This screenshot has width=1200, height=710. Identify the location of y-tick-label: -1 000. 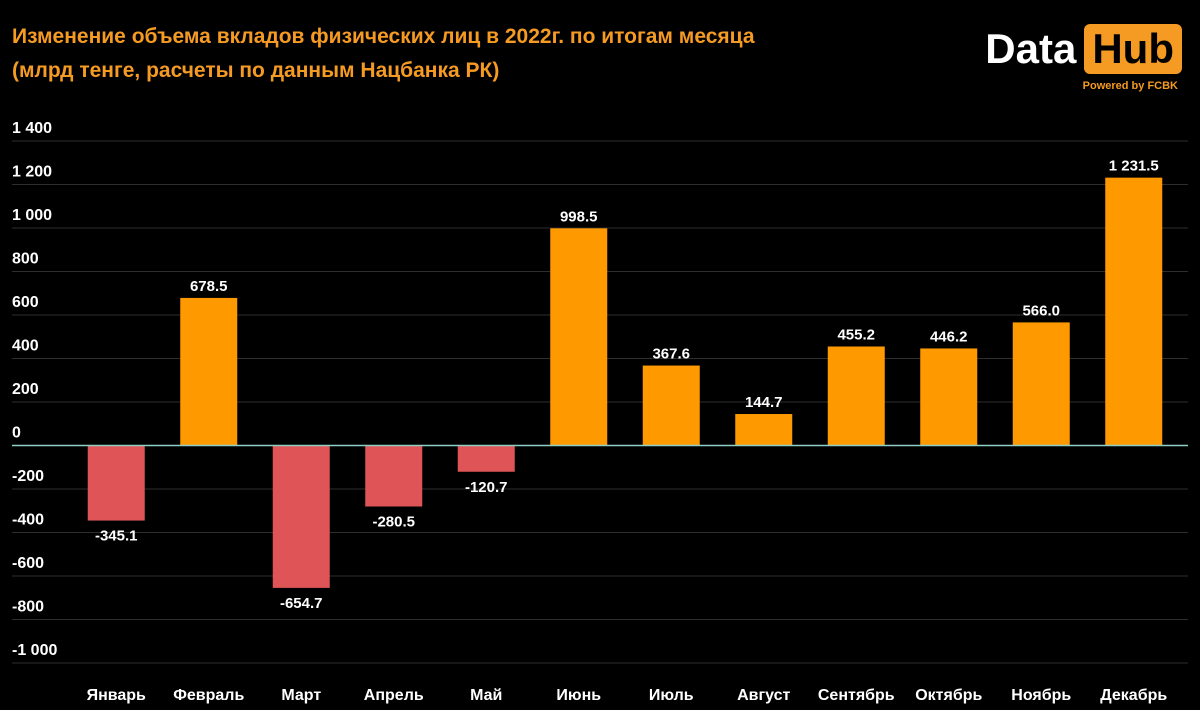
(34, 650).